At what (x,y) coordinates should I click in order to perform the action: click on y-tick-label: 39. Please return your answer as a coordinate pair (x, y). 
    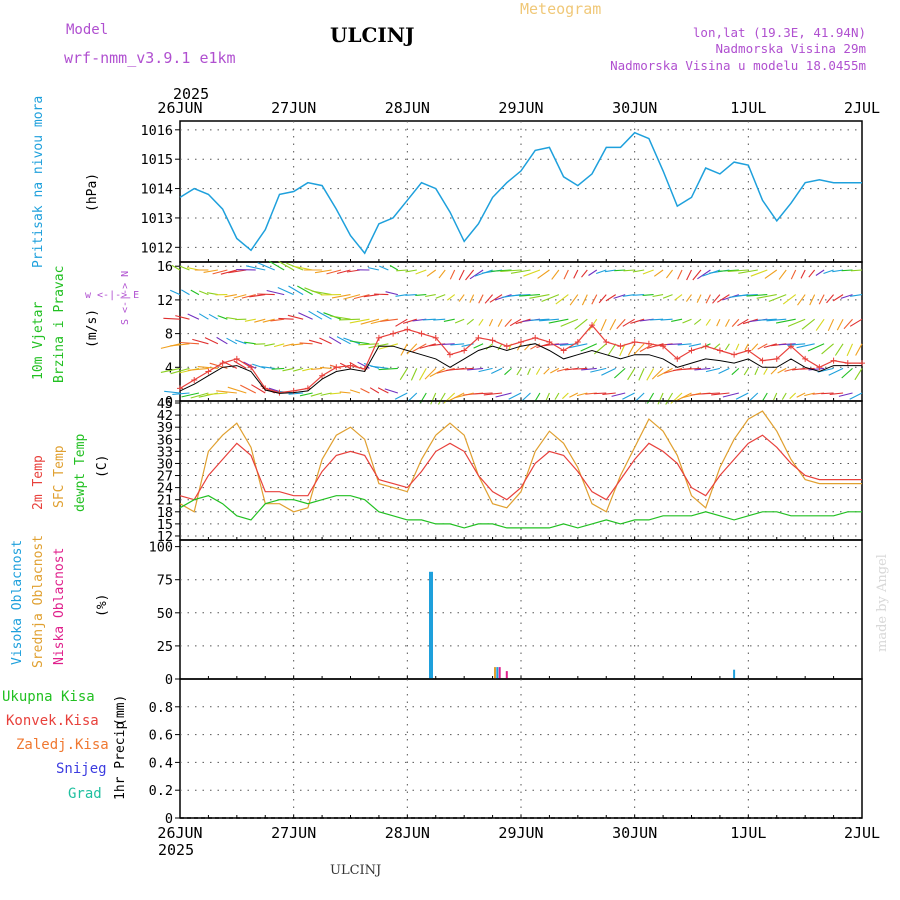
    Looking at the image, I should click on (165, 428).